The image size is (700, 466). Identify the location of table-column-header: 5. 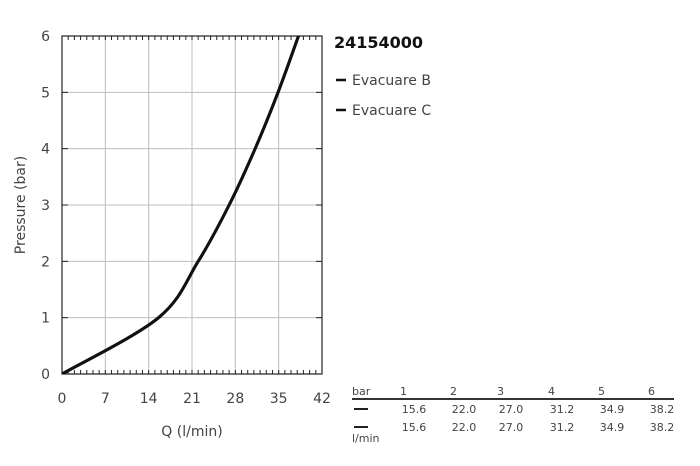
(601, 391).